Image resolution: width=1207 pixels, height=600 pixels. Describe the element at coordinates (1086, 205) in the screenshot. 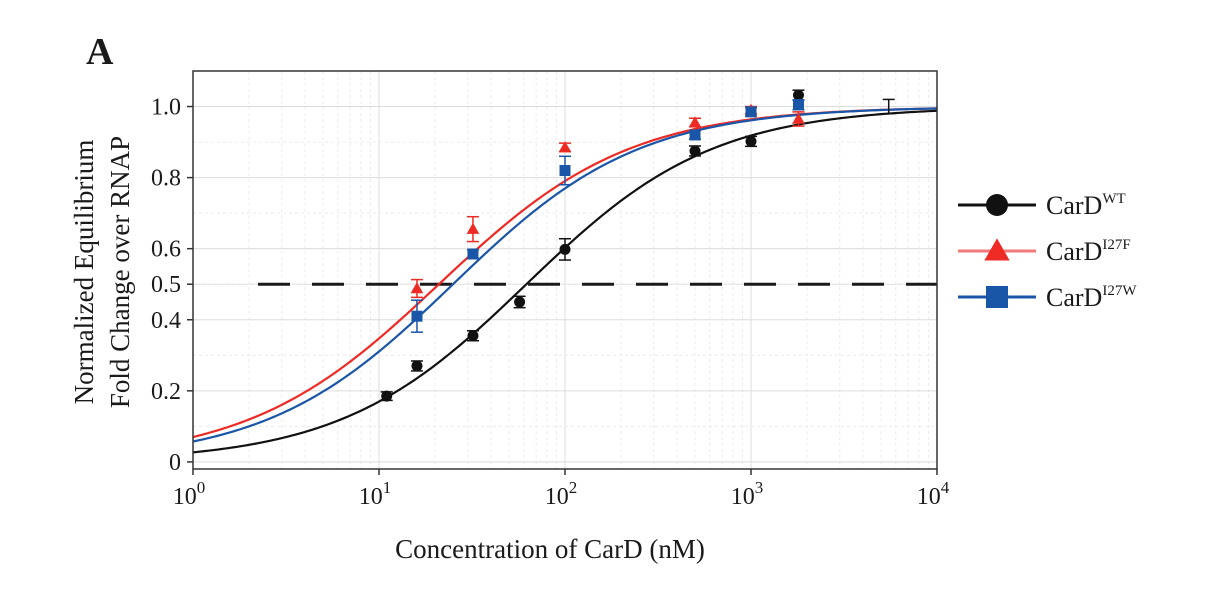

I see `legend-label-wt: CarDWT` at that location.